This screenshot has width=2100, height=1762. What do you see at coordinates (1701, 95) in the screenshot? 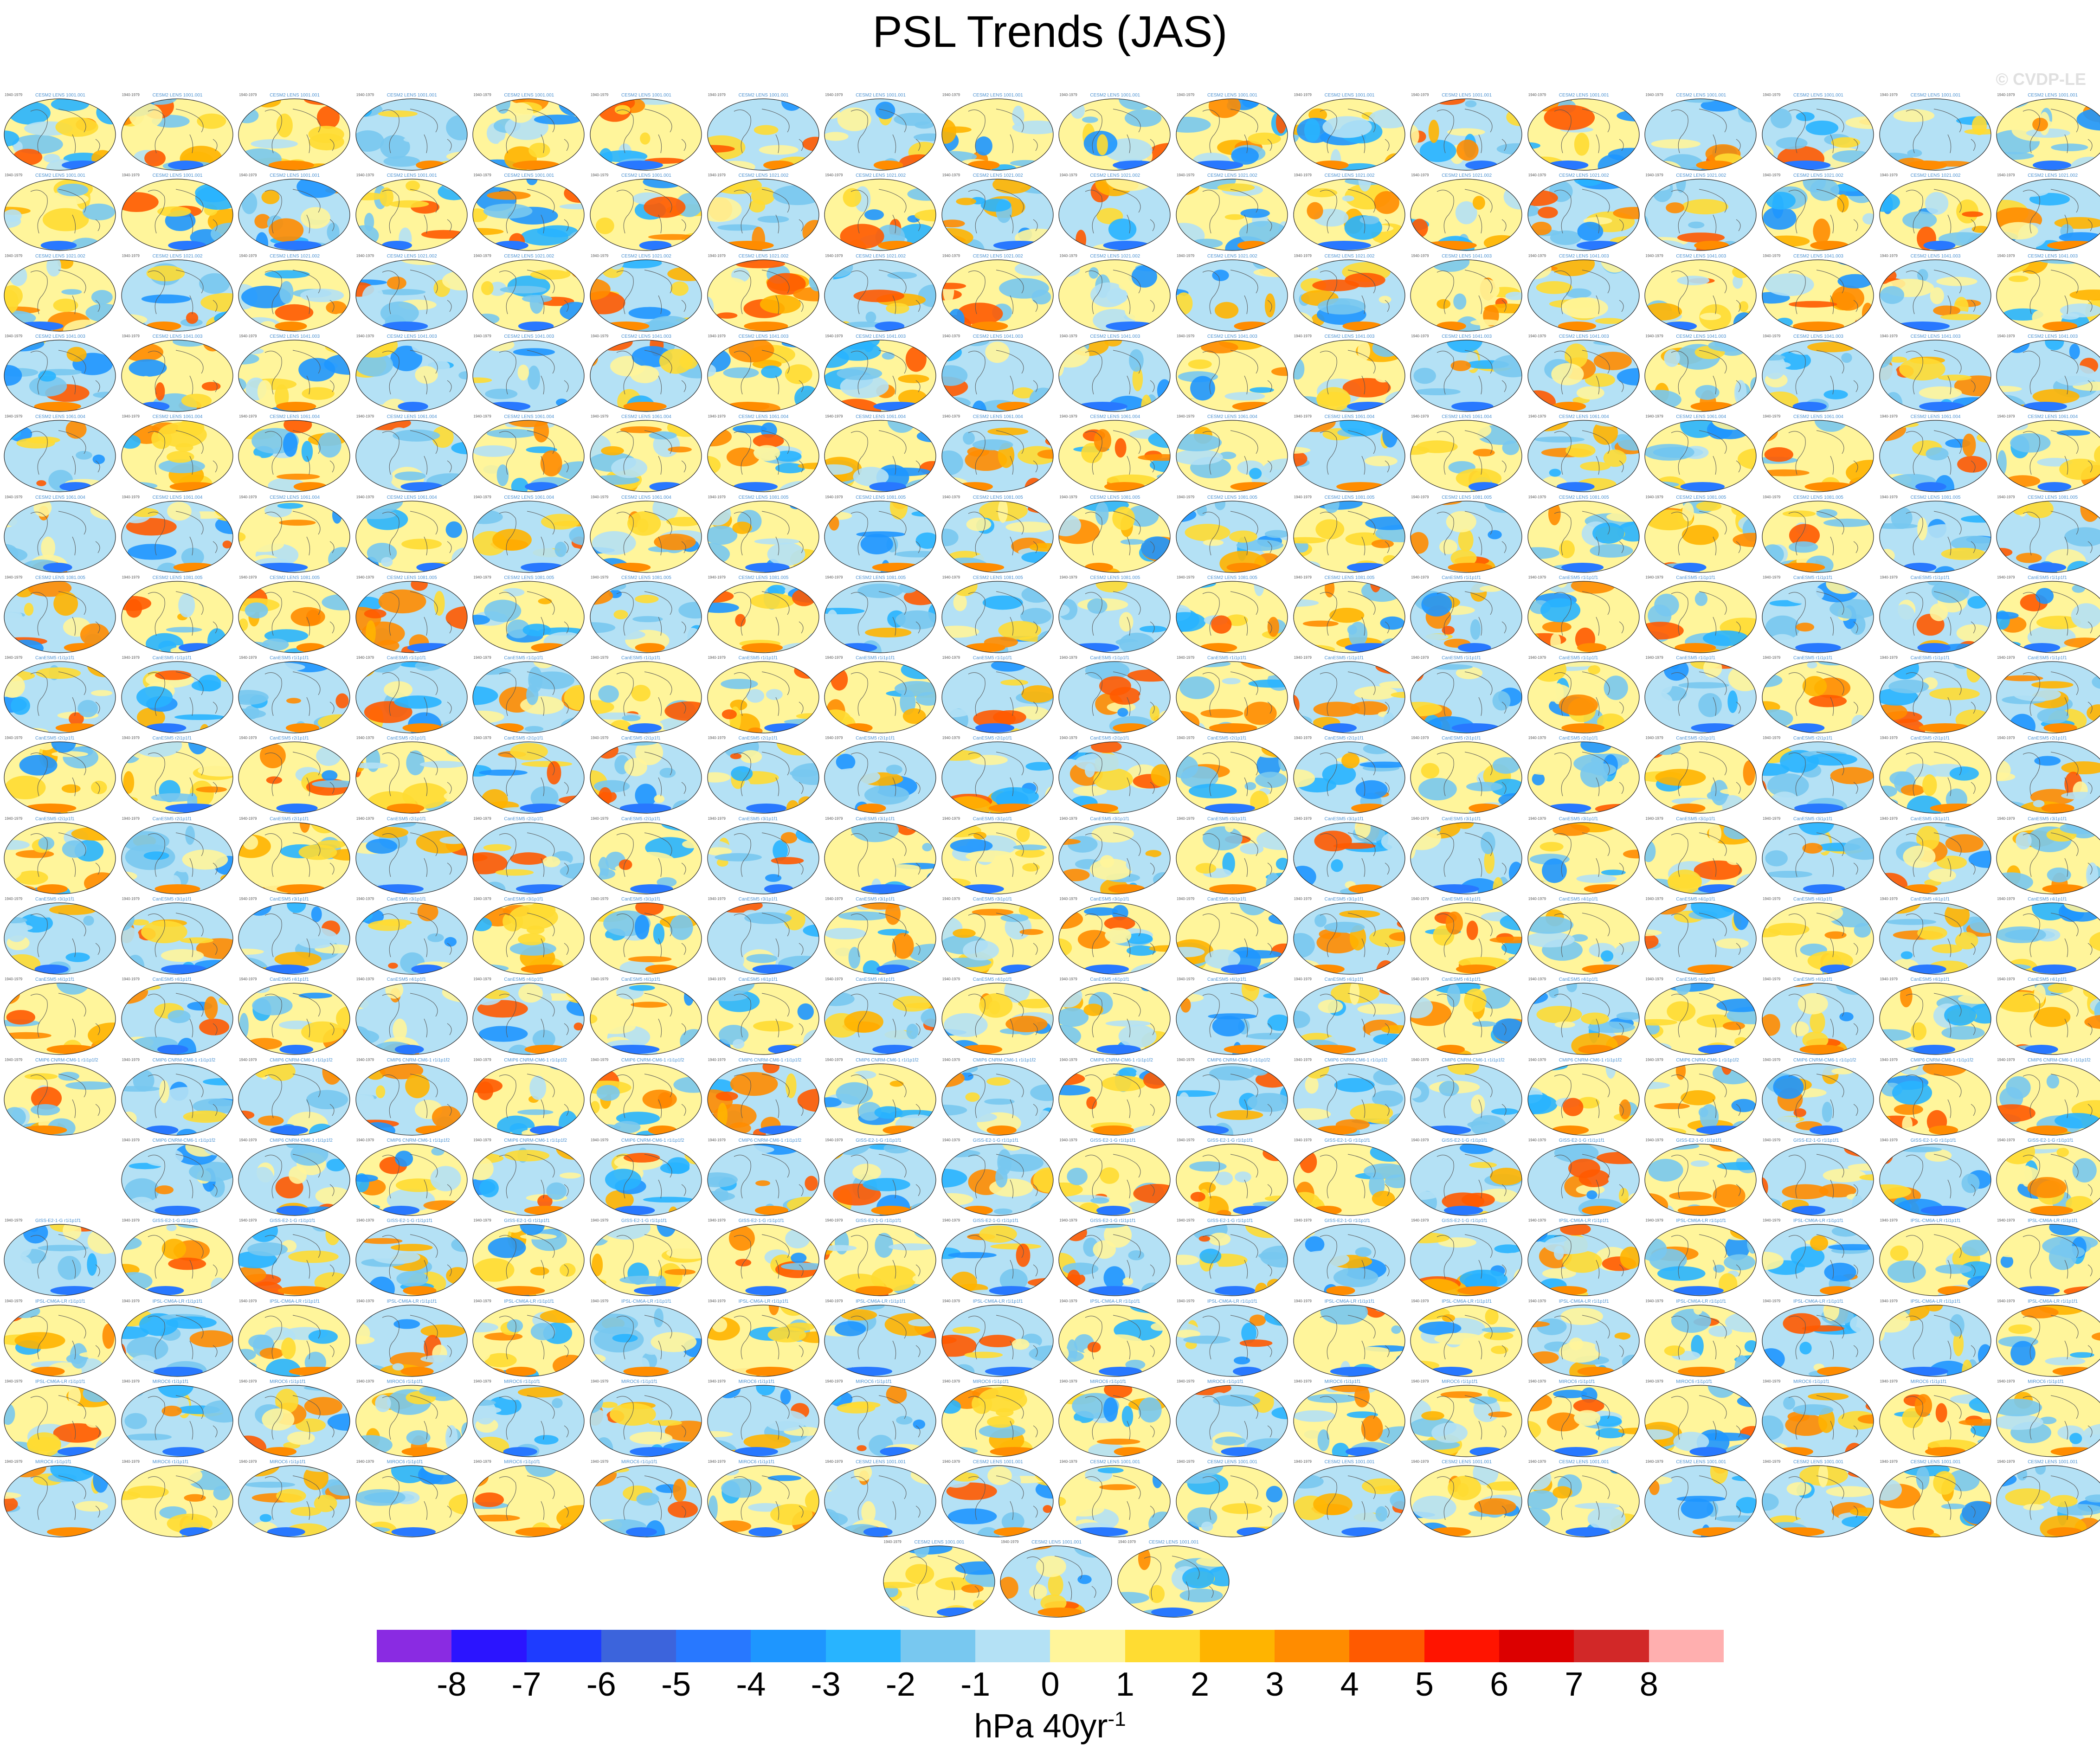
I see `panel-title: CESM2 LENS 1001.001` at bounding box center [1701, 95].